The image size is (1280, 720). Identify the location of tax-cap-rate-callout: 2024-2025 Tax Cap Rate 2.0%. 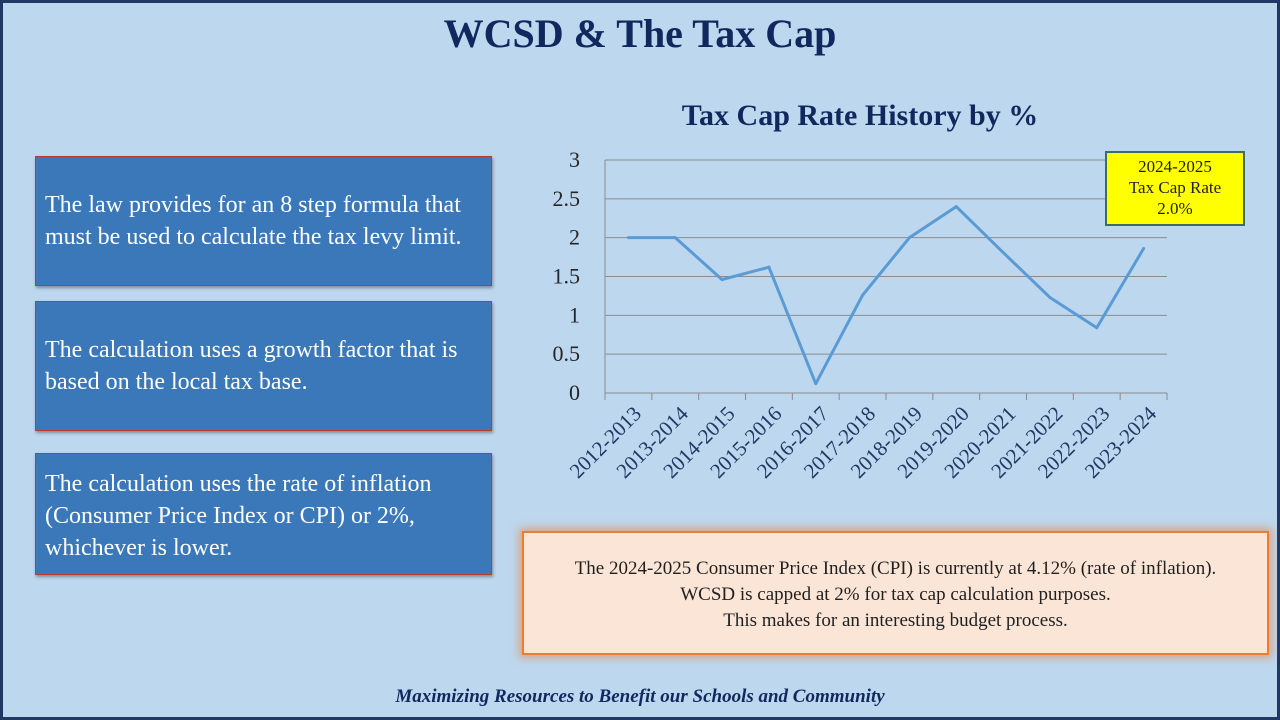
(1175, 188).